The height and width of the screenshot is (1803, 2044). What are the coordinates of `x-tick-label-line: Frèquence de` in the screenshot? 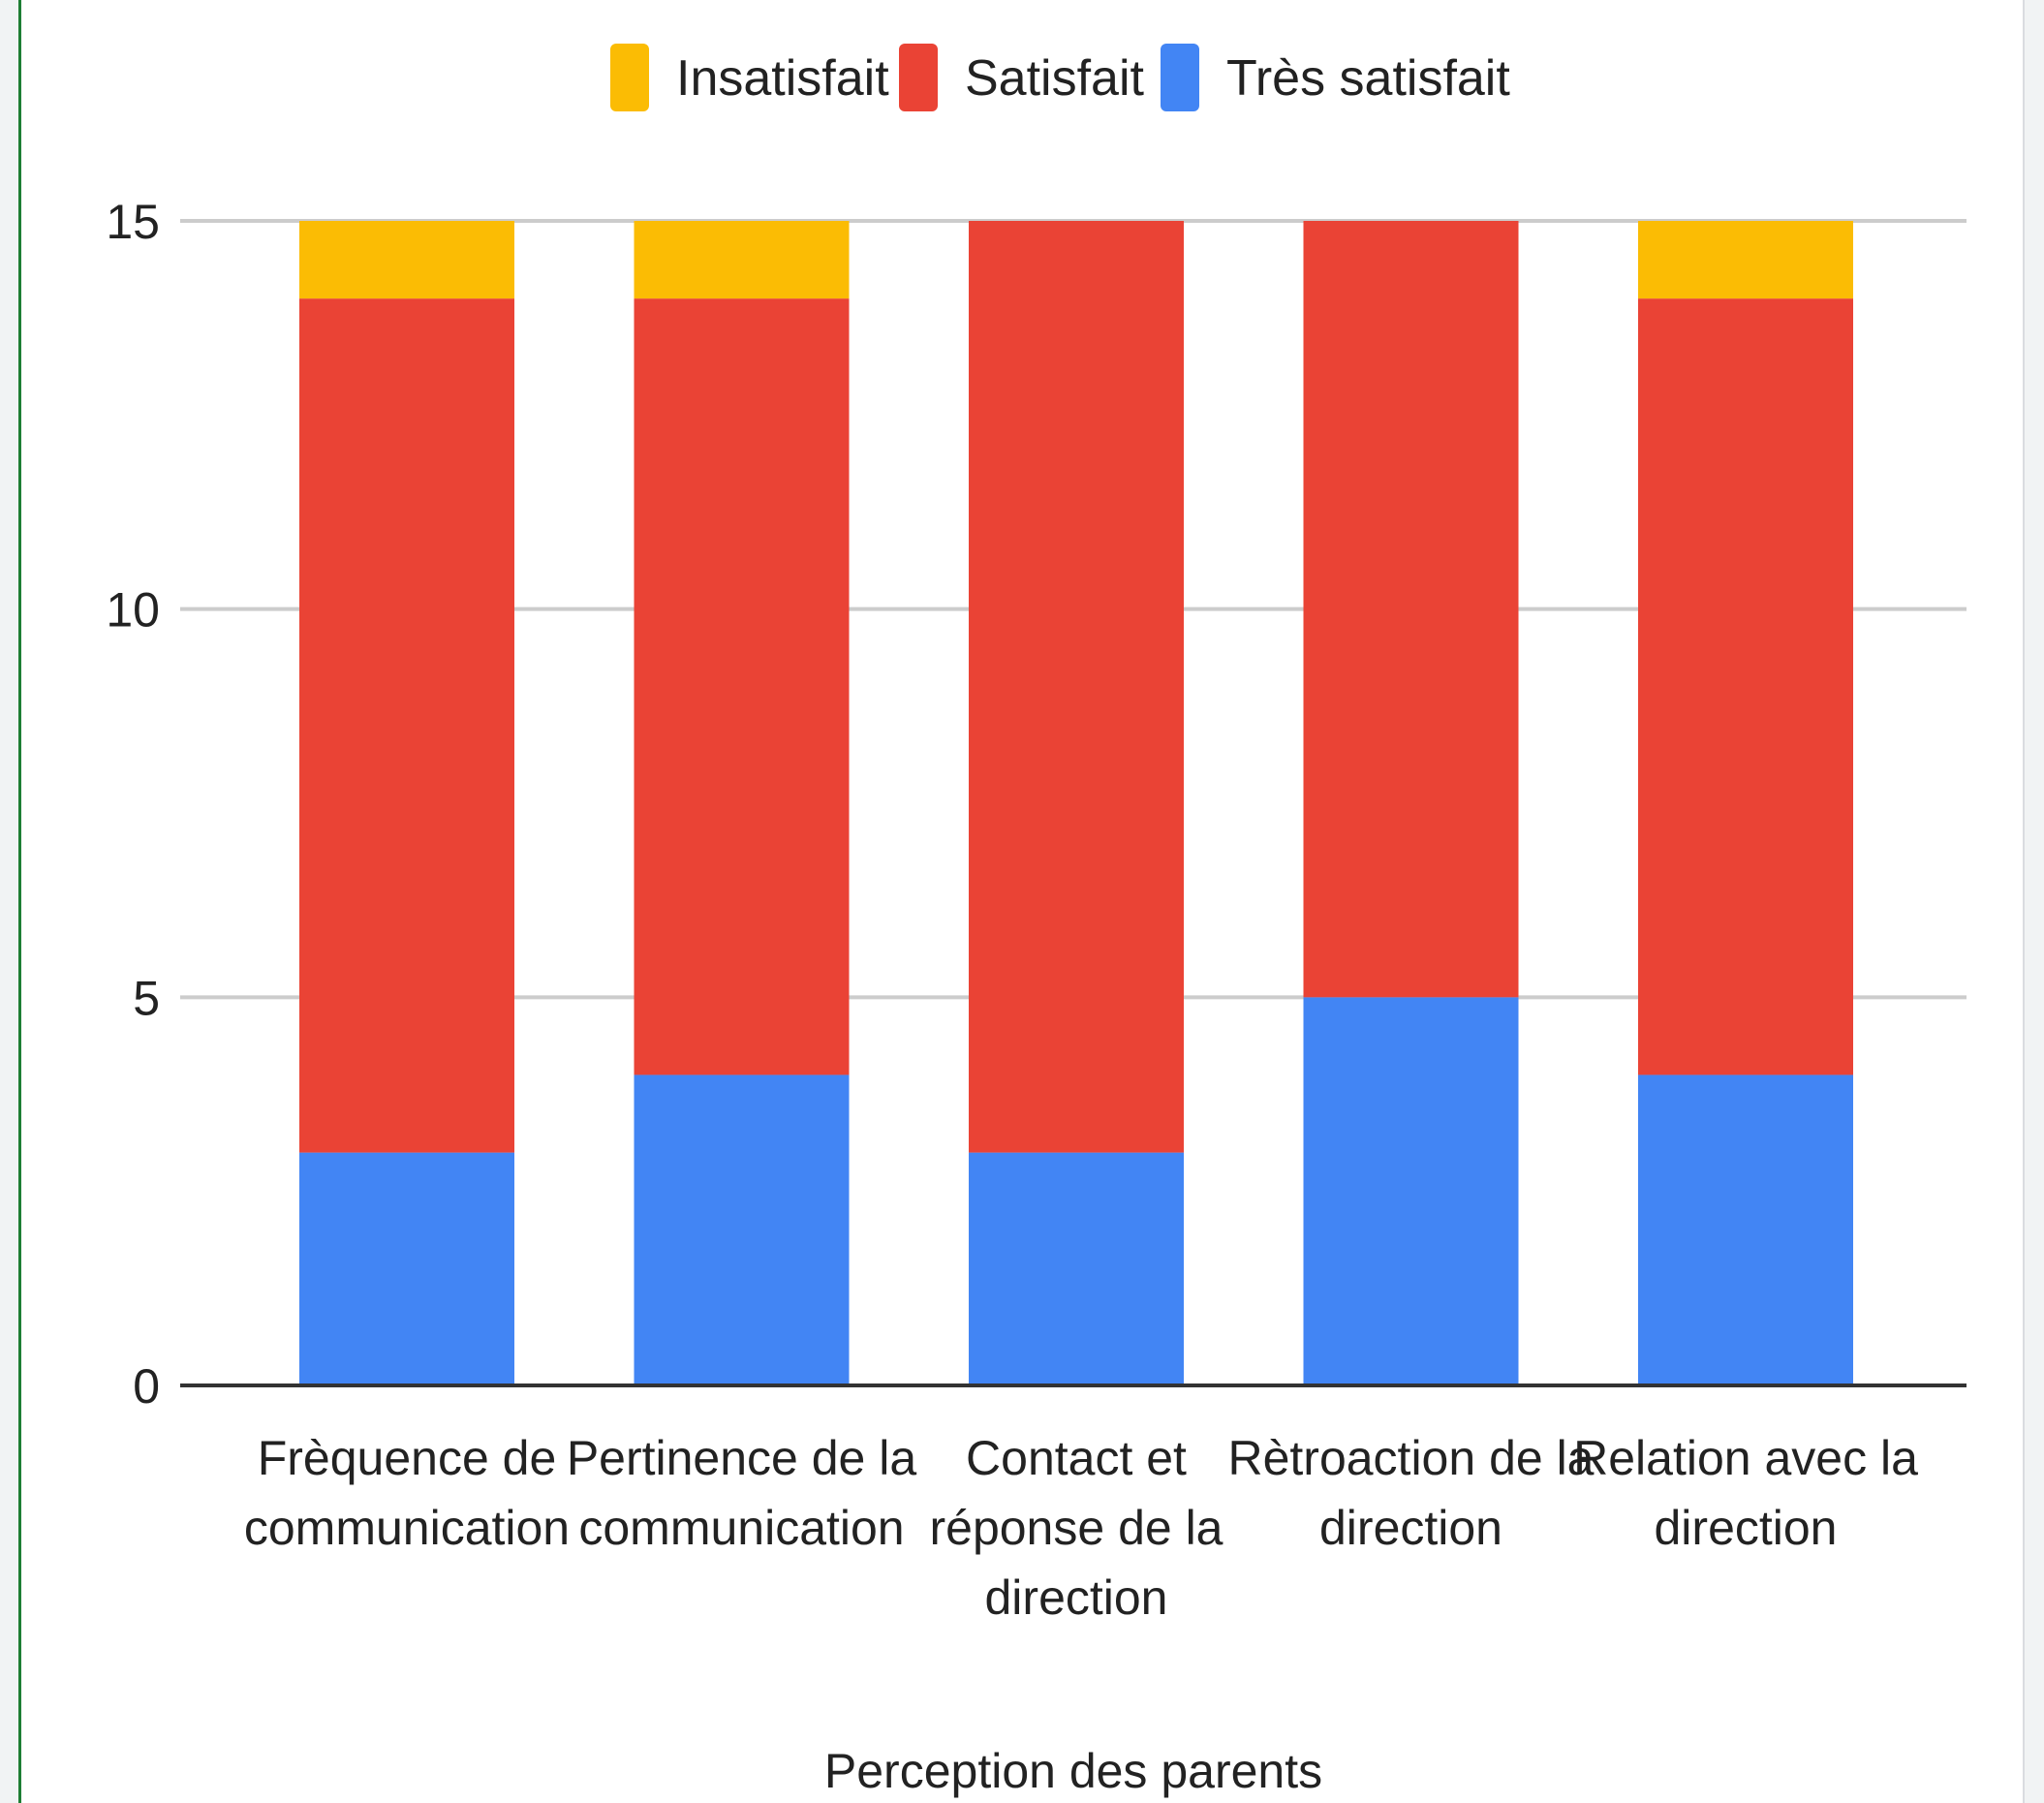 It's located at (407, 1458).